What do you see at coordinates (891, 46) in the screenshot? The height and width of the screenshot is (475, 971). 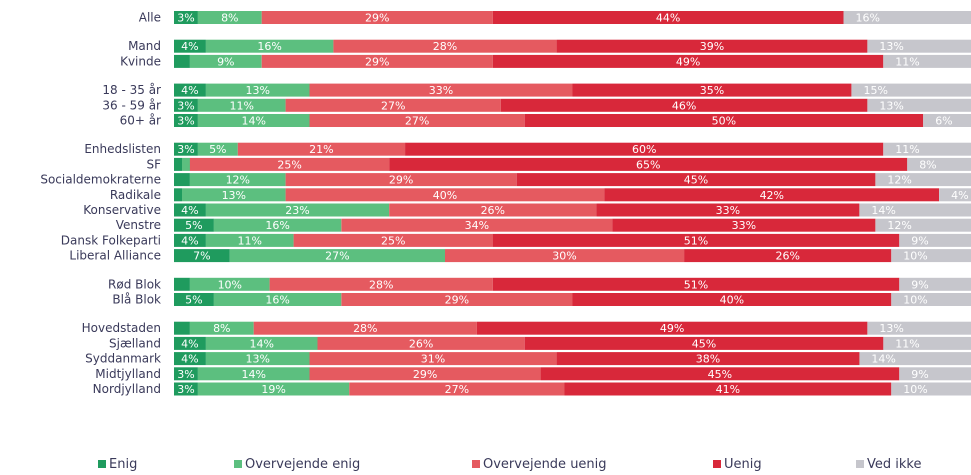 I see `data-label-mand-ved-ikke: 13%` at bounding box center [891, 46].